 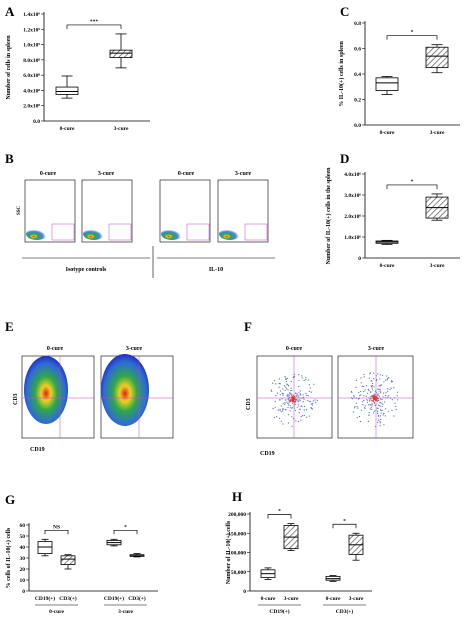 I want to click on flow-title: 3-cure, so click(x=243, y=174).